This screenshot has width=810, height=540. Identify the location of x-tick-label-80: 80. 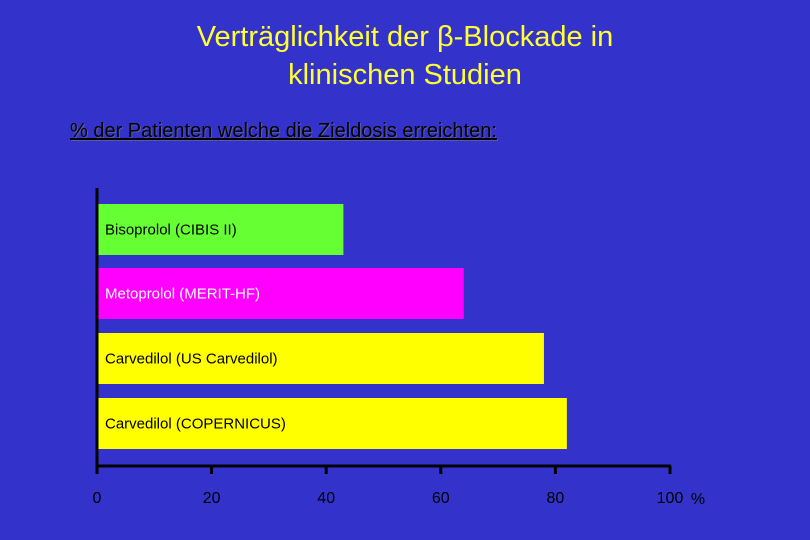
(556, 498).